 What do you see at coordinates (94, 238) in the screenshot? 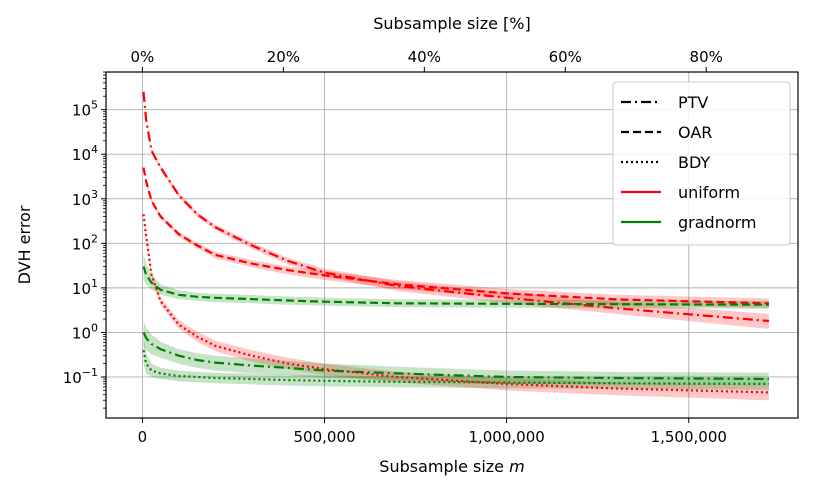
I see `y-tick-exponent: 2` at bounding box center [94, 238].